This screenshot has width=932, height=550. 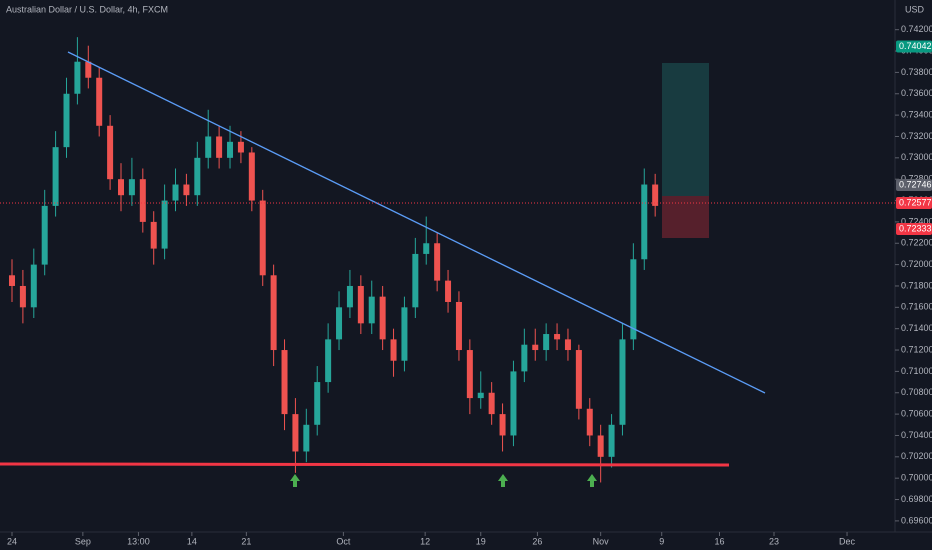 What do you see at coordinates (774, 541) in the screenshot?
I see `x-tick-label: 23` at bounding box center [774, 541].